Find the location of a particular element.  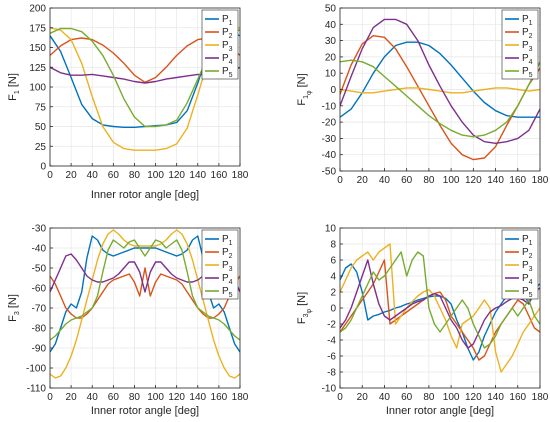

y-tick-label: 75 is located at coordinates (41, 107).